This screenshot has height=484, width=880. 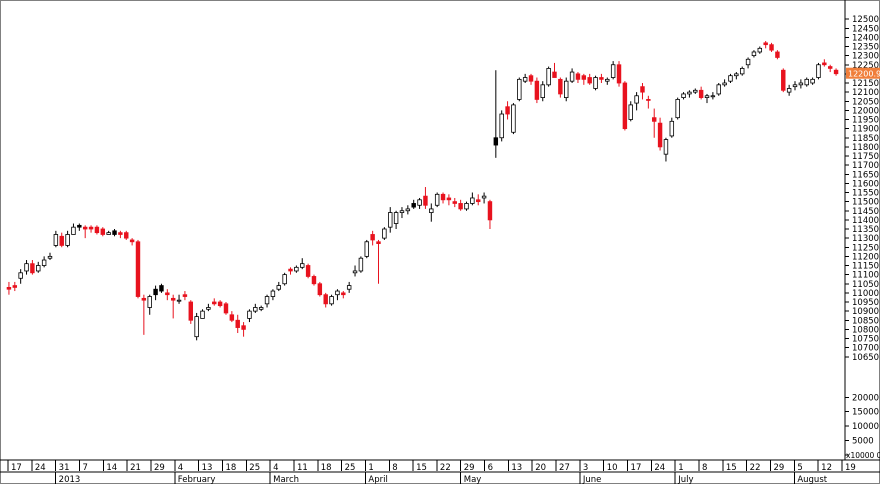 I want to click on price-tick-label: 11900, so click(x=865, y=130).